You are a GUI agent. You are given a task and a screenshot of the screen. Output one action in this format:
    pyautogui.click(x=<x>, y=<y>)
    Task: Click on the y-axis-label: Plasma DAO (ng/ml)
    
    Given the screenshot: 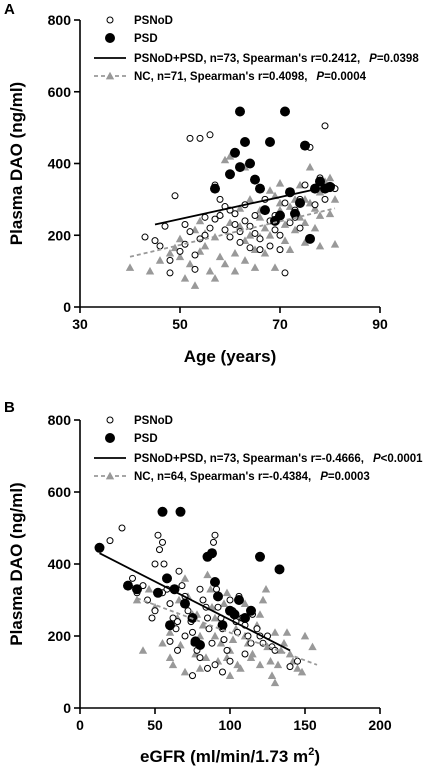 What is the action you would take?
    pyautogui.click(x=16, y=163)
    